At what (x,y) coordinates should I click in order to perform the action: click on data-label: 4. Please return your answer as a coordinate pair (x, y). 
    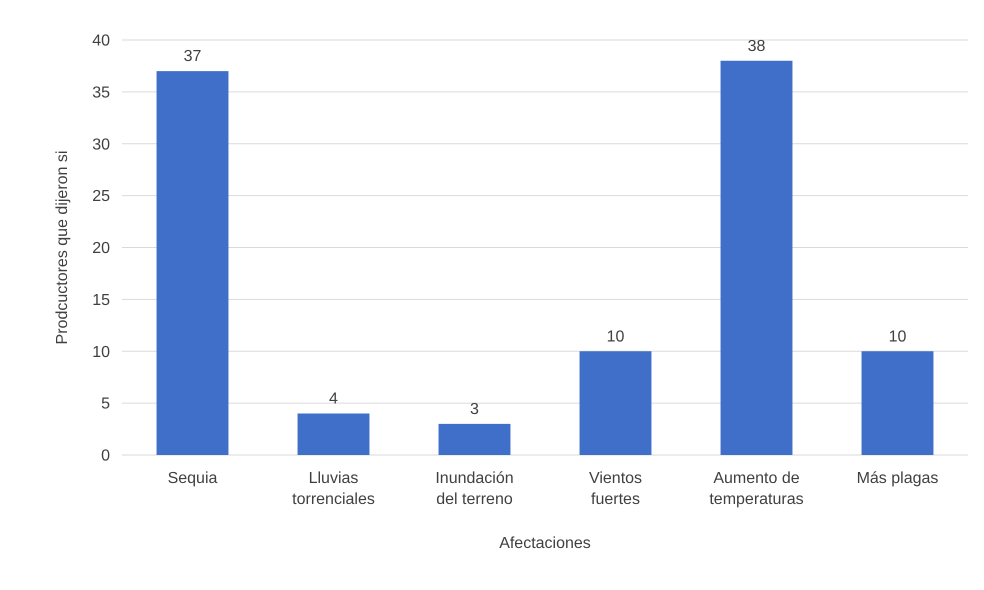
    Looking at the image, I should click on (333, 399).